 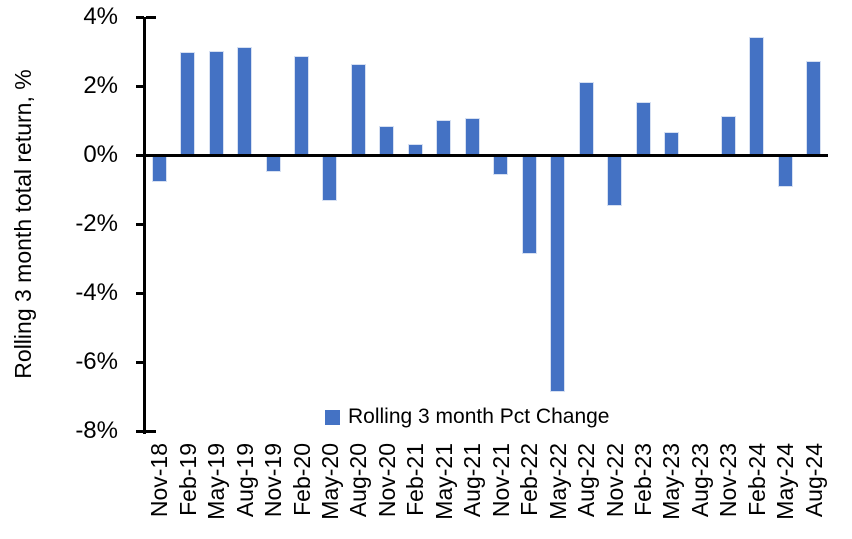 What do you see at coordinates (443, 481) in the screenshot?
I see `x-tick-label: May-21` at bounding box center [443, 481].